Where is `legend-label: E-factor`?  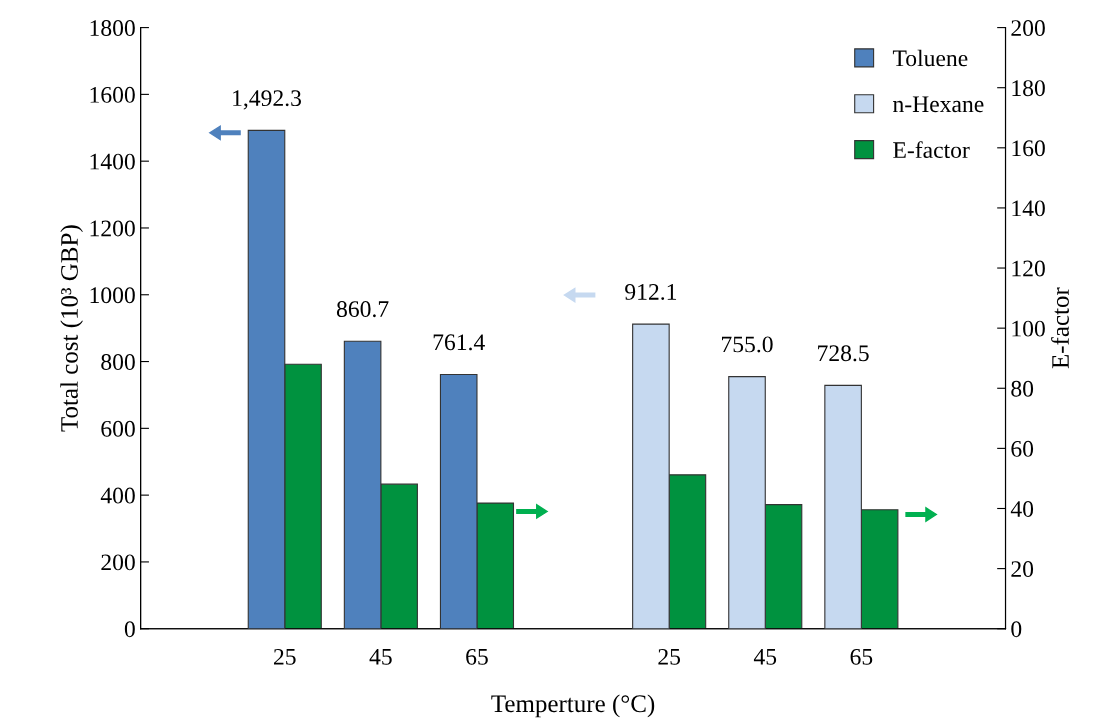
legend-label: E-factor is located at coordinates (931, 150).